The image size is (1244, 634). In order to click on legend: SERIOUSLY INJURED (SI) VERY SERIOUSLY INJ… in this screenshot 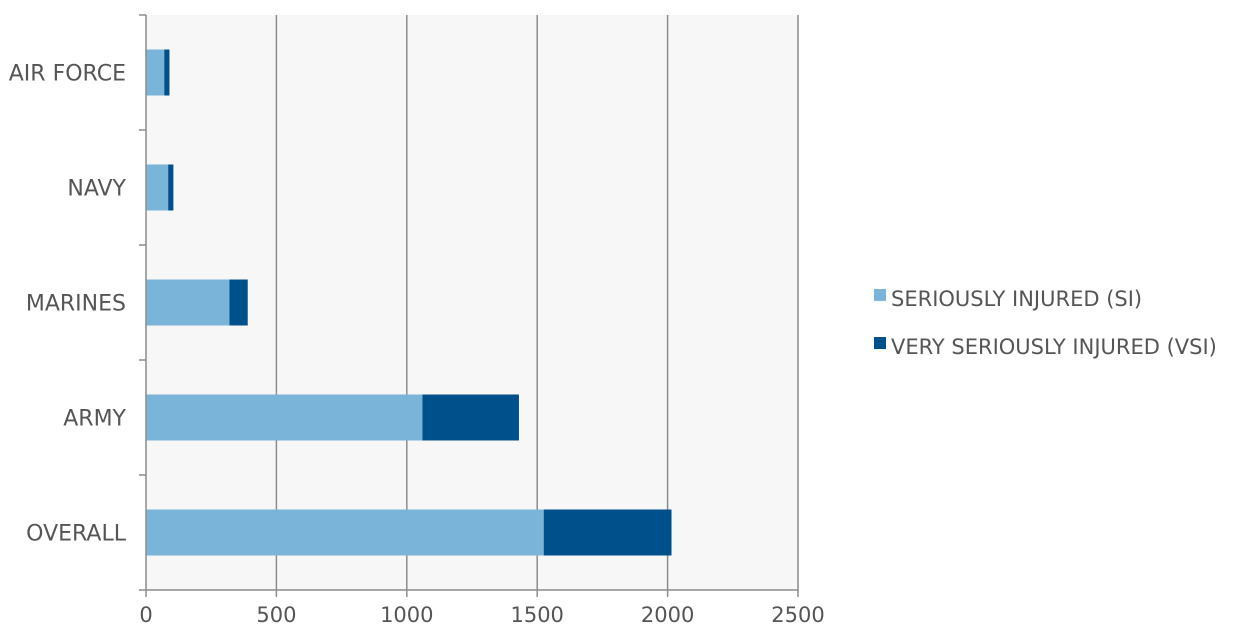, I will do `click(1045, 323)`.